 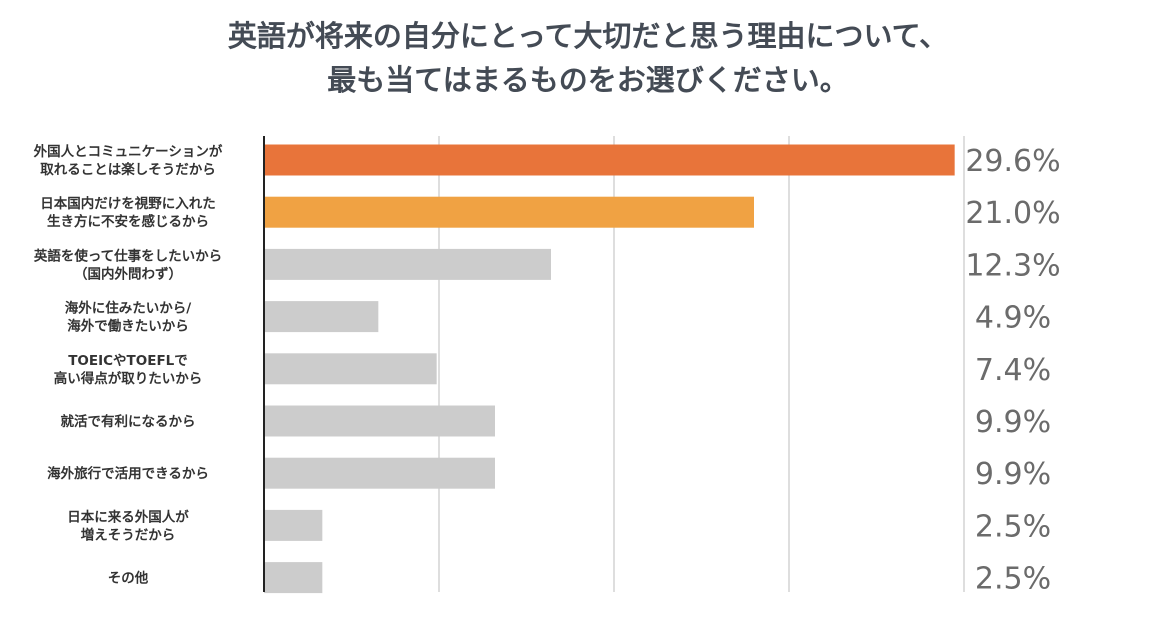 I want to click on chart-title-line-1: 英語が将来の自分にとって大切だと思う理由について、, so click(x=588, y=36).